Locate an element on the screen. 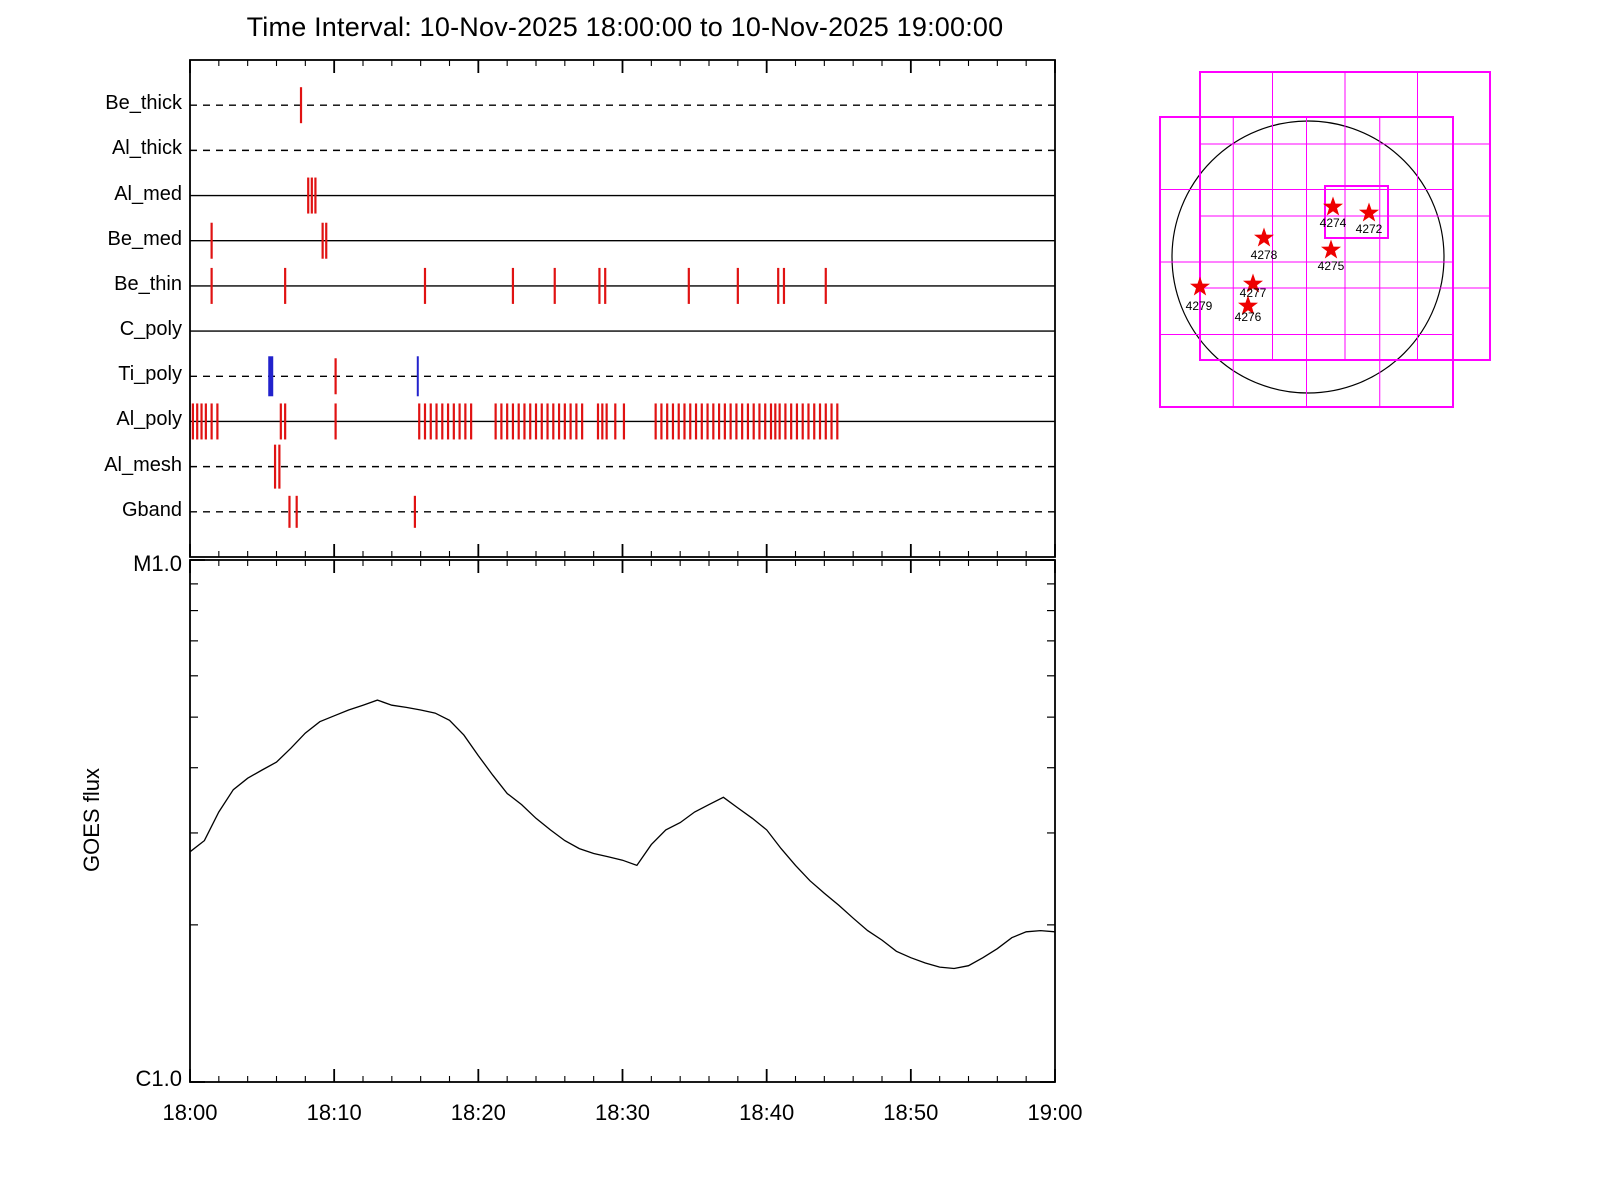 This screenshot has height=1200, width=1600. channel-label-Be_thick: Be_thick is located at coordinates (143, 103).